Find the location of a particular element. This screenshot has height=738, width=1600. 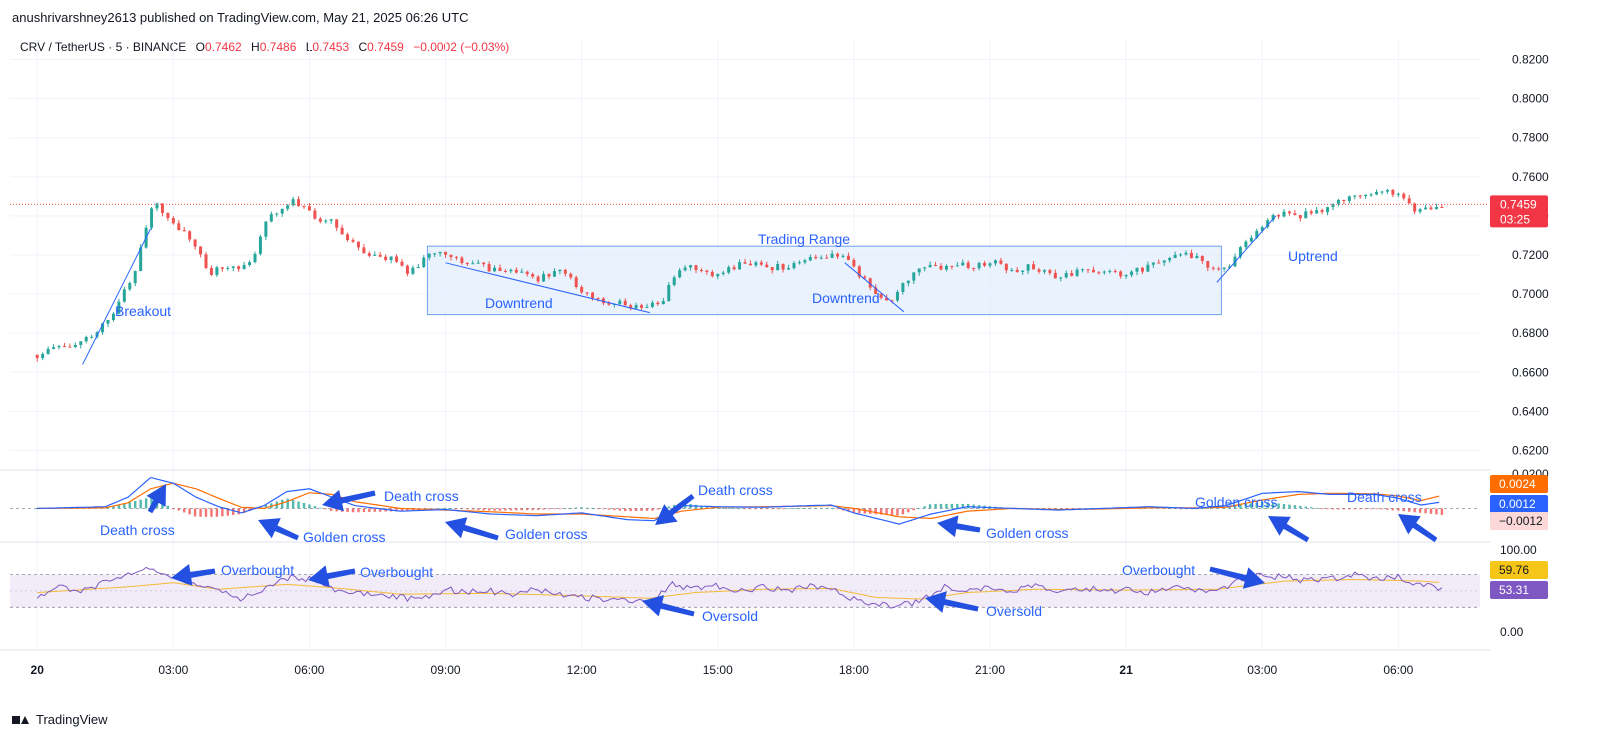

high-value: 0.7486 is located at coordinates (278, 47).